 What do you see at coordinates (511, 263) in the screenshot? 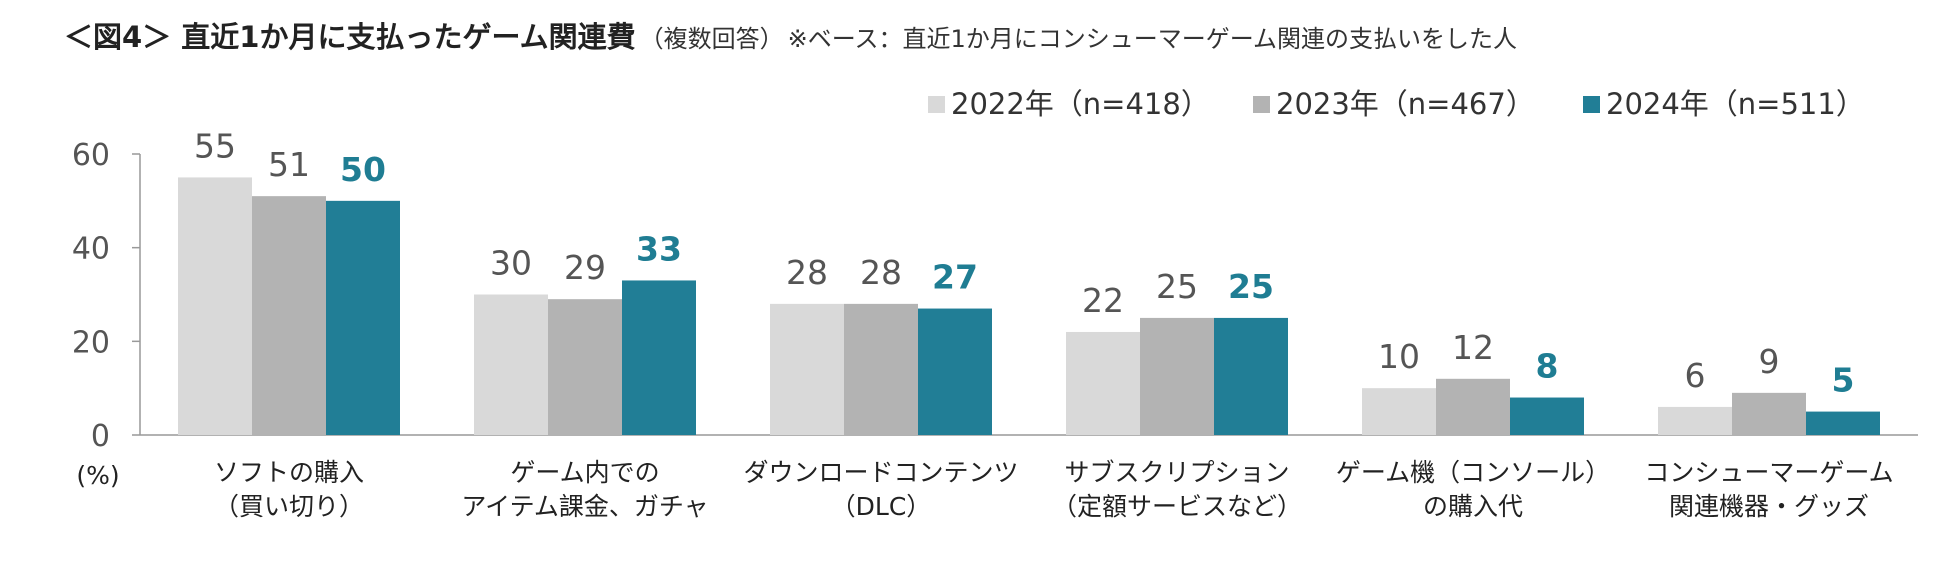
I see `data-label: 30` at bounding box center [511, 263].